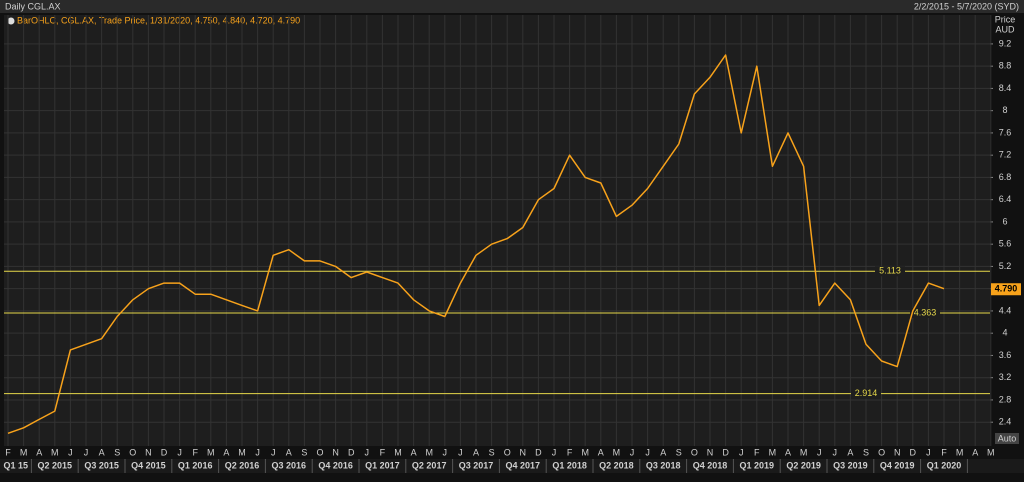 The image size is (1024, 482). What do you see at coordinates (1005, 88) in the screenshot?
I see `y-tick-label: 8.4` at bounding box center [1005, 88].